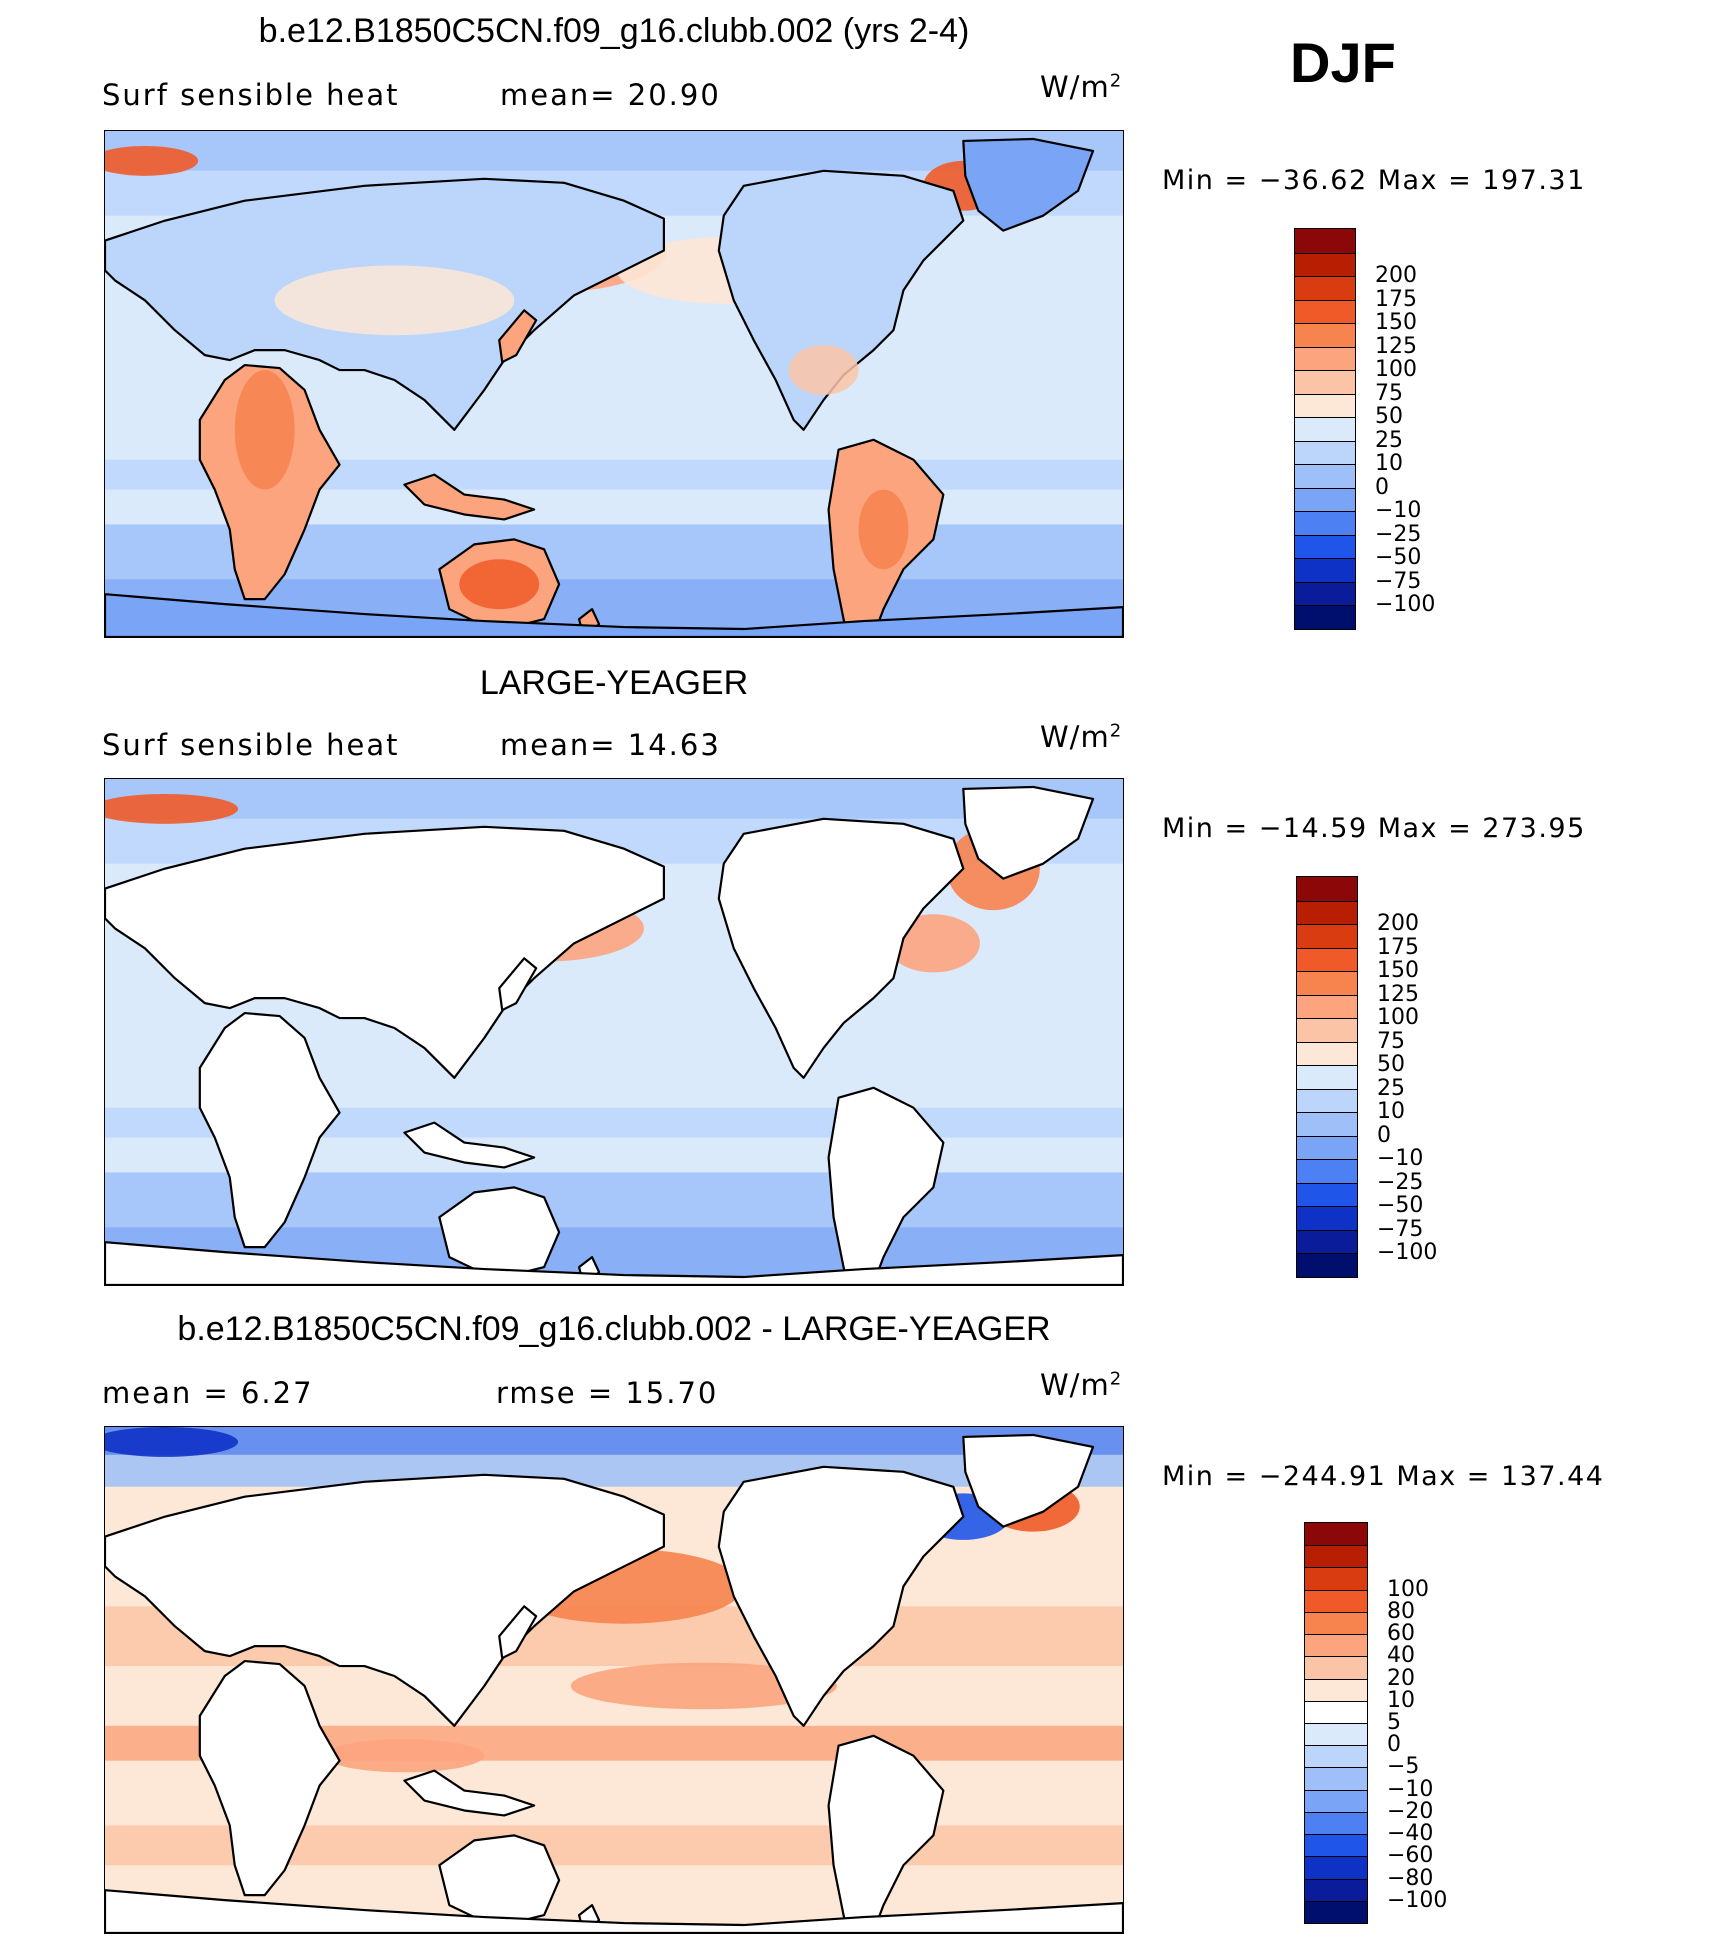 The image size is (1710, 1952). I want to click on colorbar-label: 75, so click(1389, 393).